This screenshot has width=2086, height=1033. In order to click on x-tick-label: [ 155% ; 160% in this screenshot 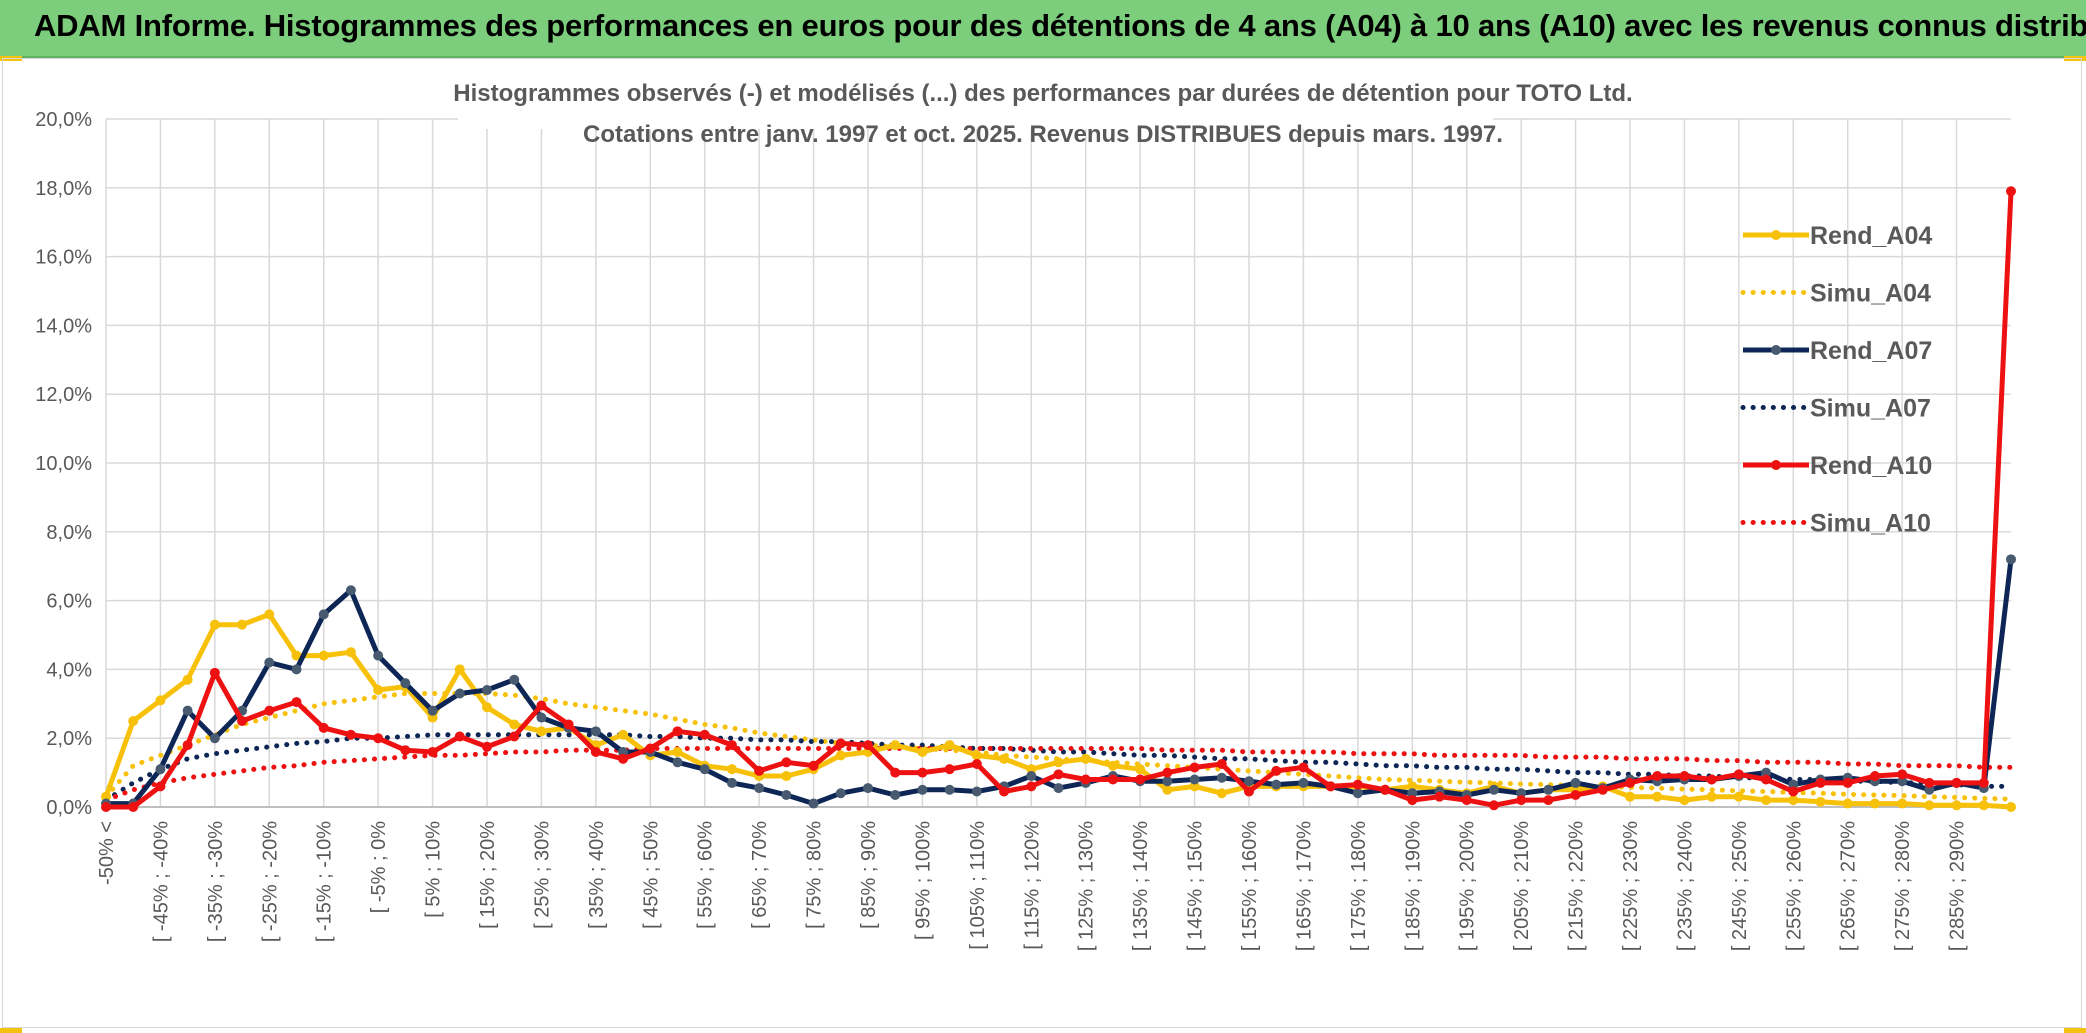, I will do `click(1250, 886)`.